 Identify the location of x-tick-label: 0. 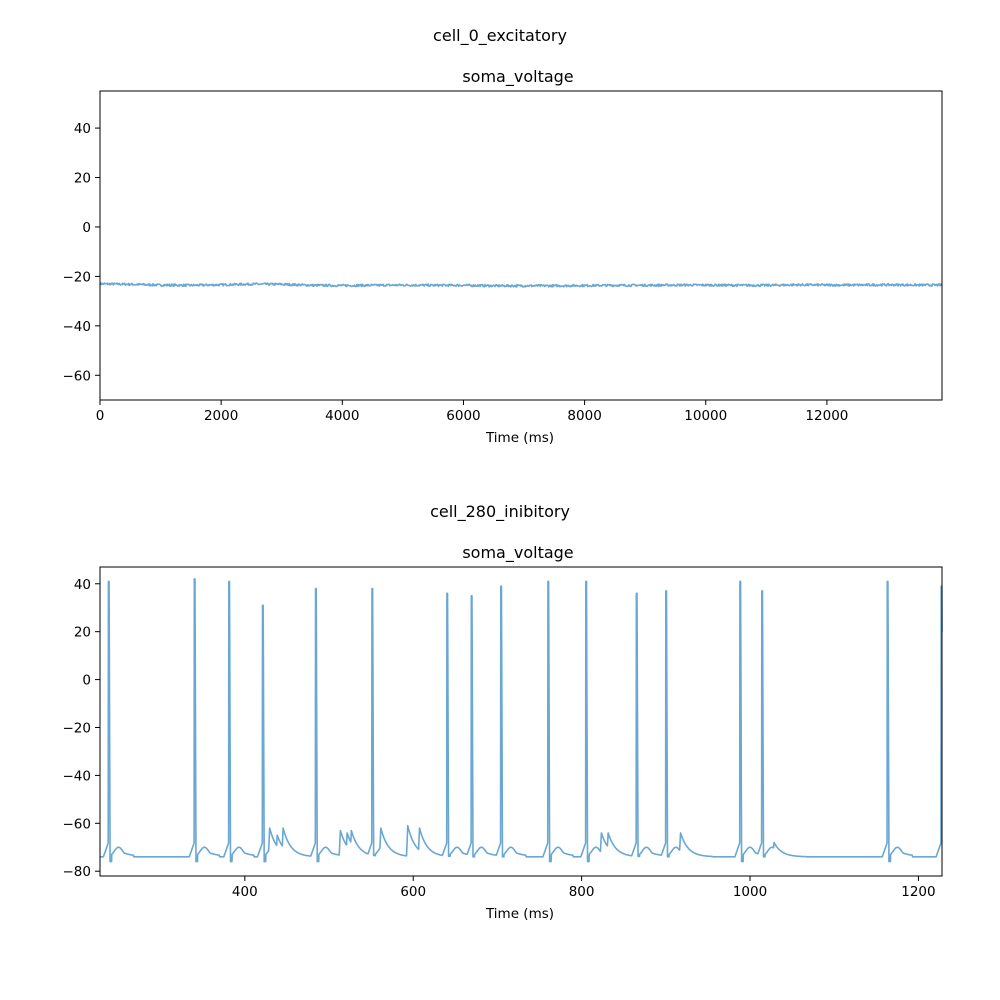
(100, 416).